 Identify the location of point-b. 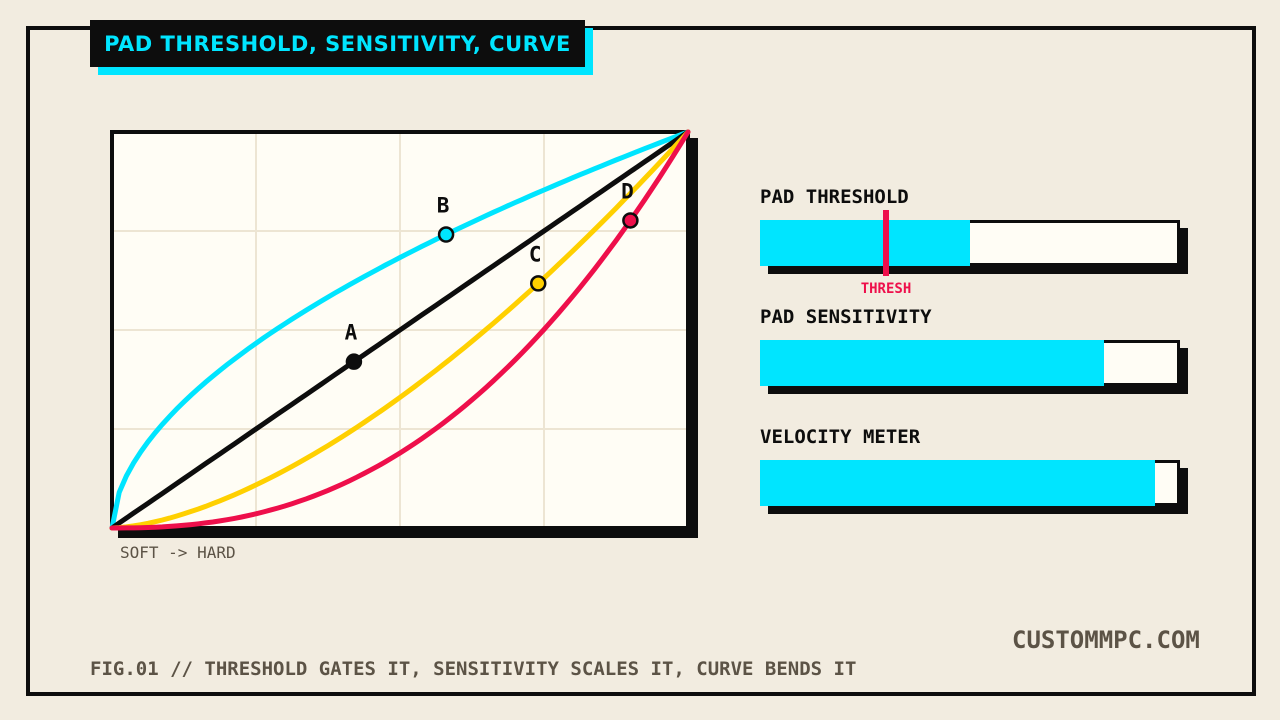
(446, 234).